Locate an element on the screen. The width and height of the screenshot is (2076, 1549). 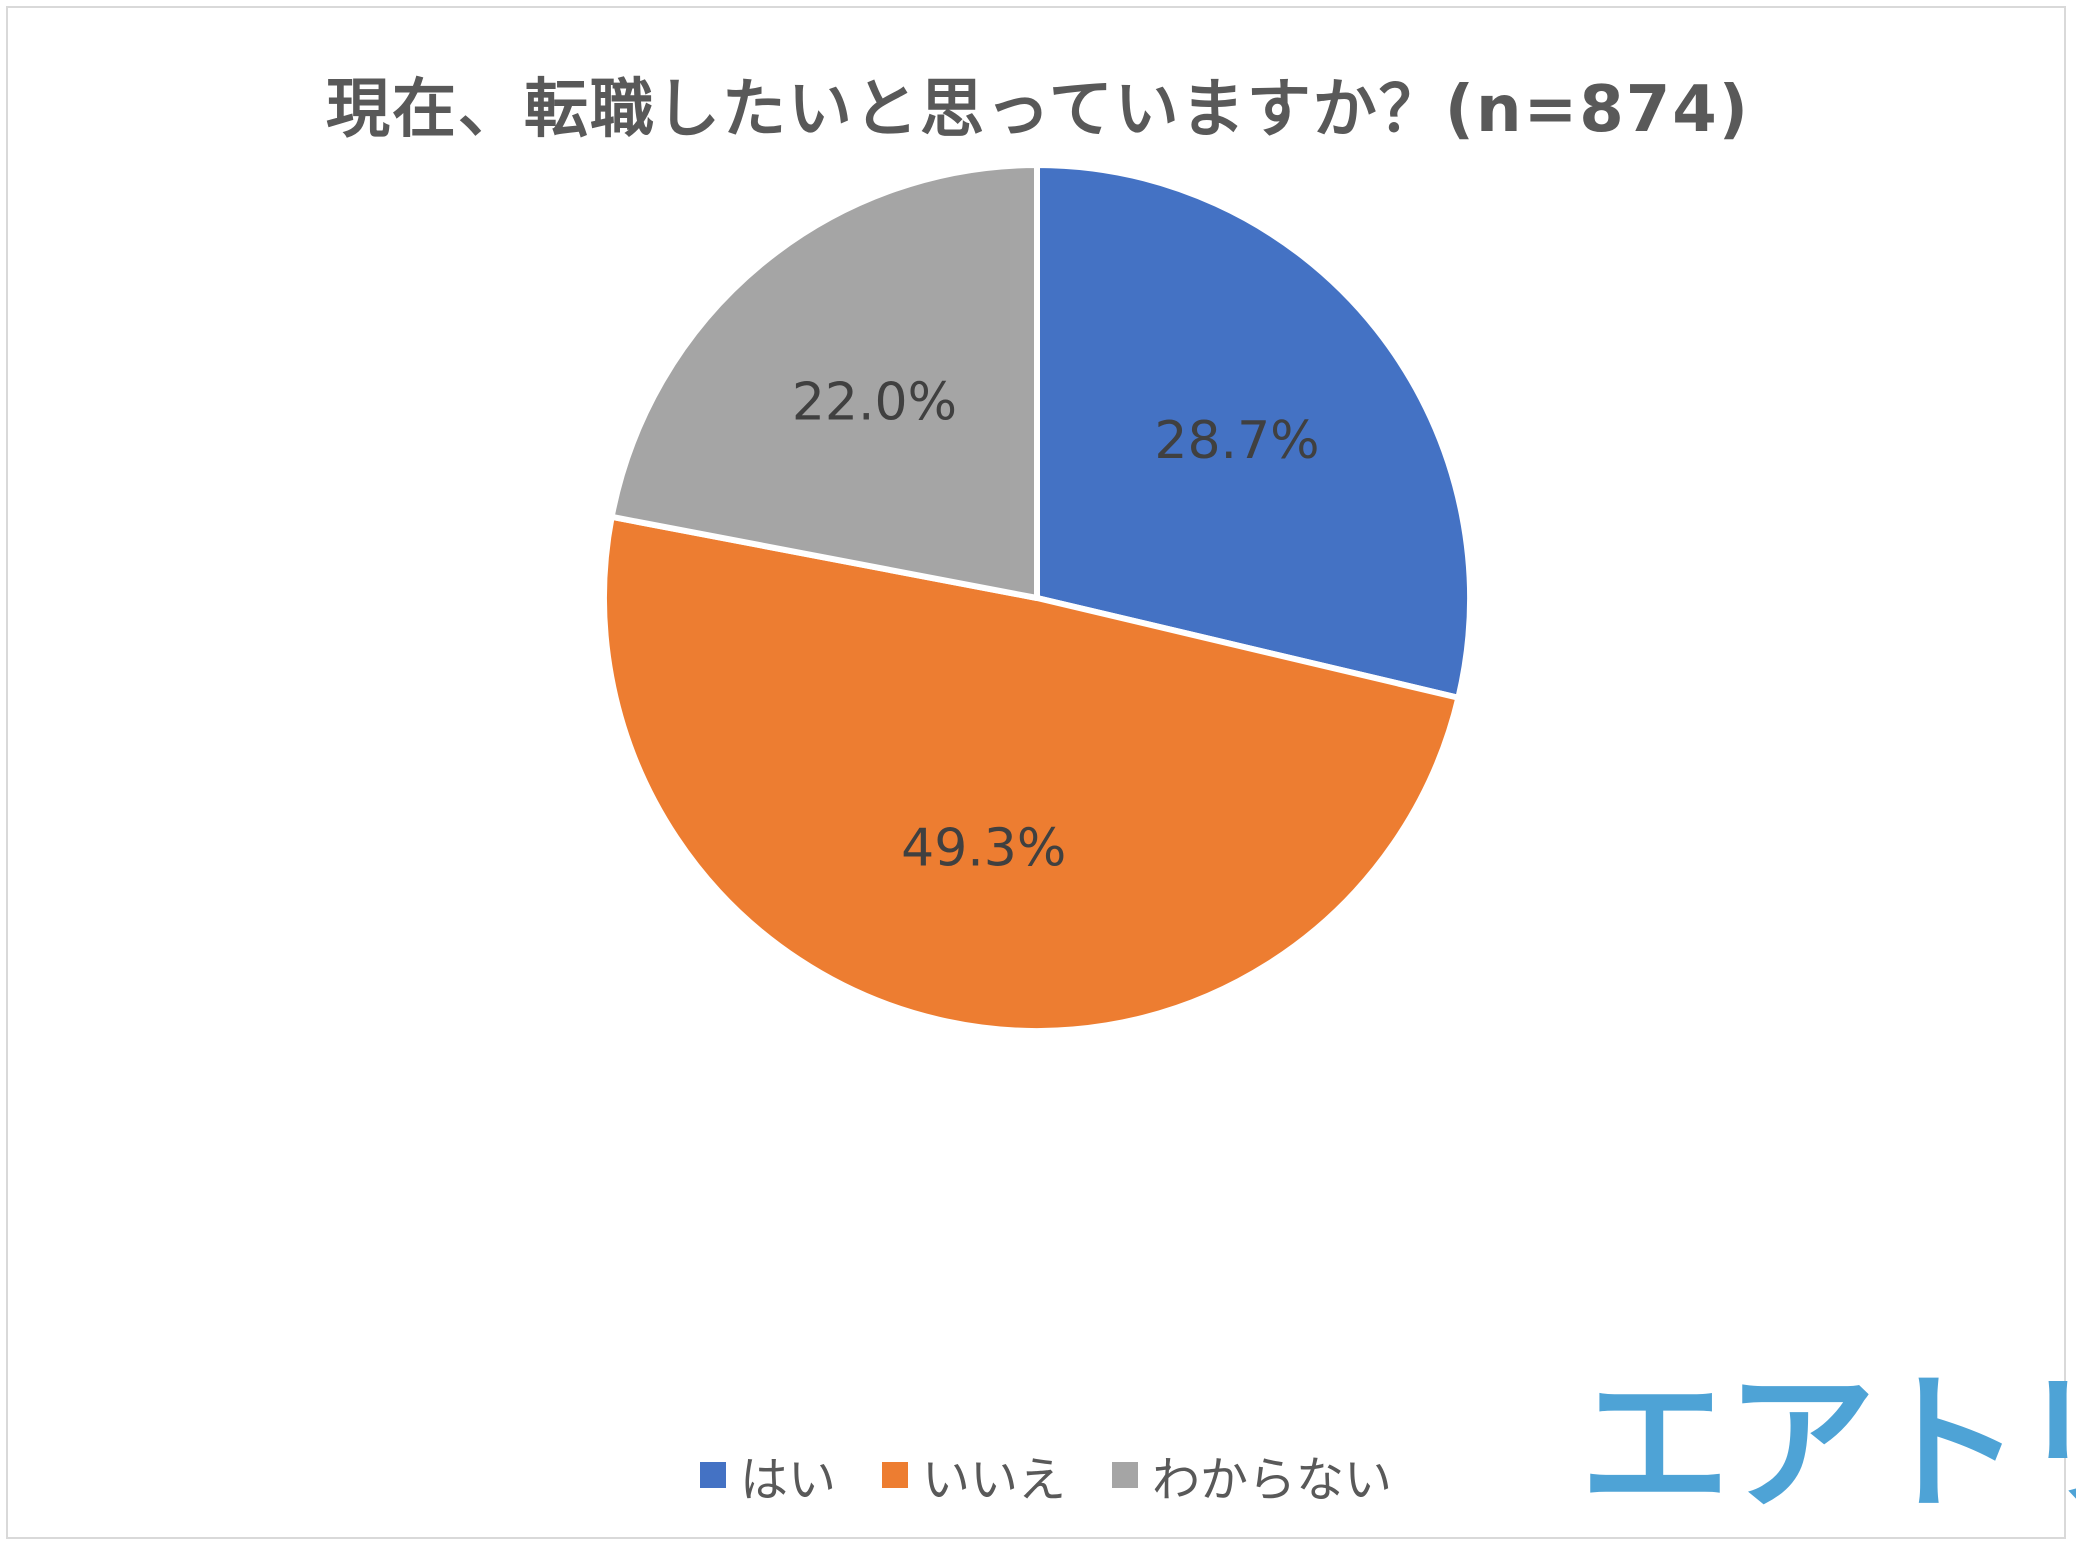
legend-swatch-unknown is located at coordinates (1125, 1475).